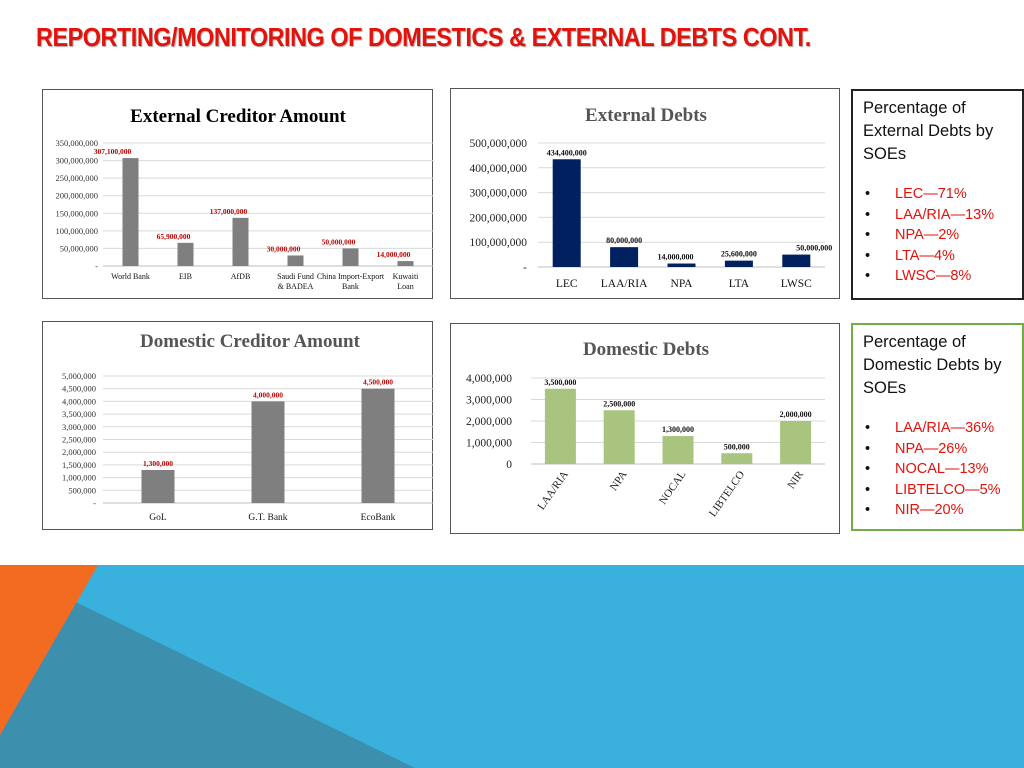 The height and width of the screenshot is (768, 1024). Describe the element at coordinates (560, 382) in the screenshot. I see `data-label: 3,500,000` at that location.